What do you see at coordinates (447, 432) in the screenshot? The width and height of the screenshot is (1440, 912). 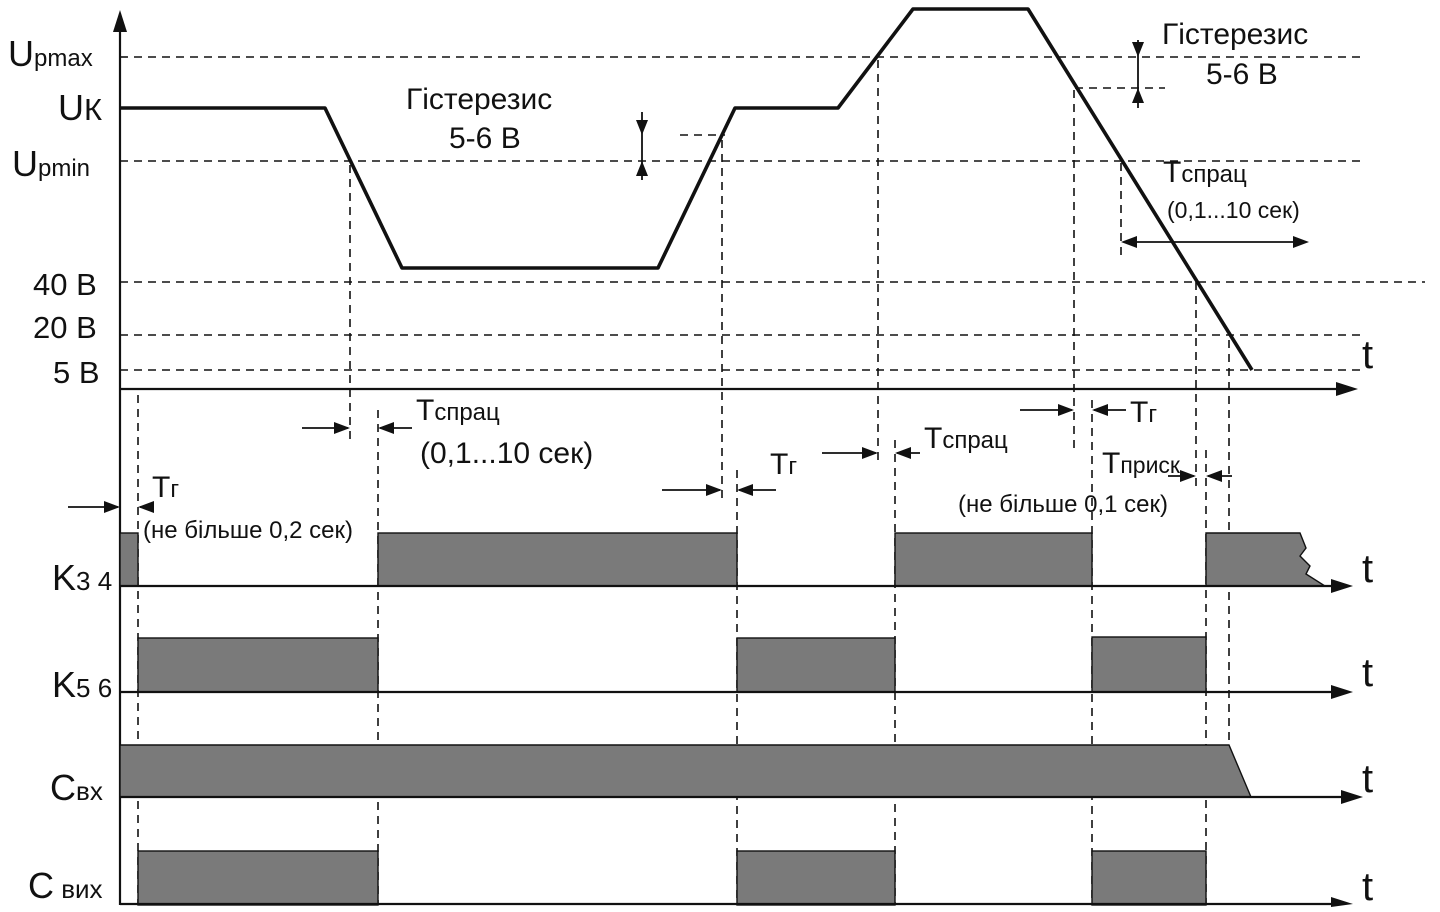 I see `t-sprac-1: Tспрац (0,1...10 сек)` at bounding box center [447, 432].